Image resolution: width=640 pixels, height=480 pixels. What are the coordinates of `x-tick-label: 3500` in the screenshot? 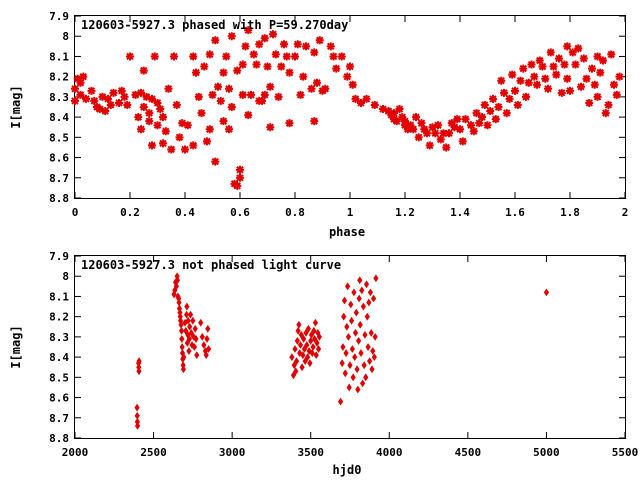 It's located at (310, 452).